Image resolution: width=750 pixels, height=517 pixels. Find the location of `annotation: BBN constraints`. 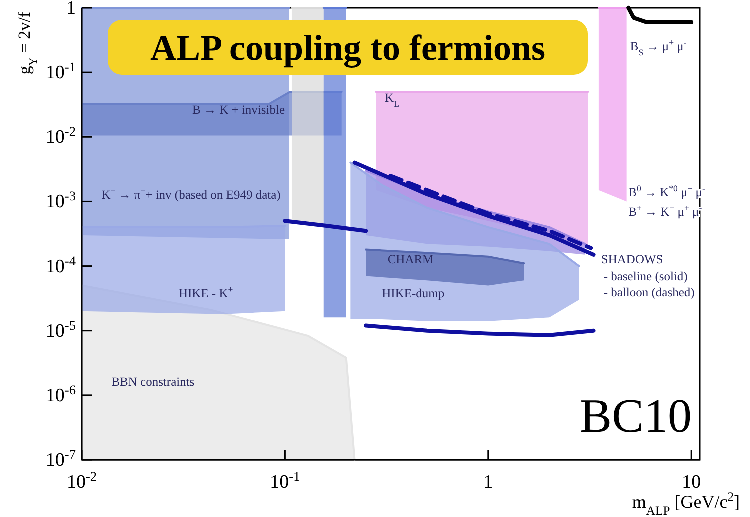

annotation: BBN constraints is located at coordinates (153, 381).